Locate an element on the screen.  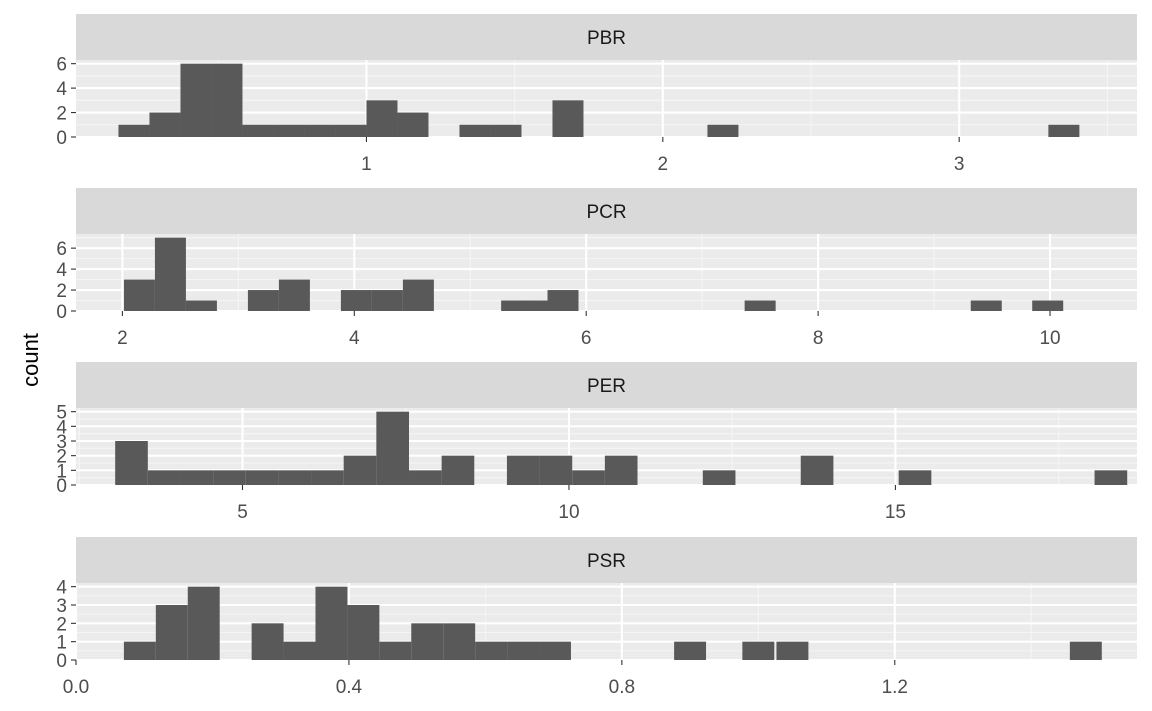
x-tick-label: 3 is located at coordinates (959, 164).